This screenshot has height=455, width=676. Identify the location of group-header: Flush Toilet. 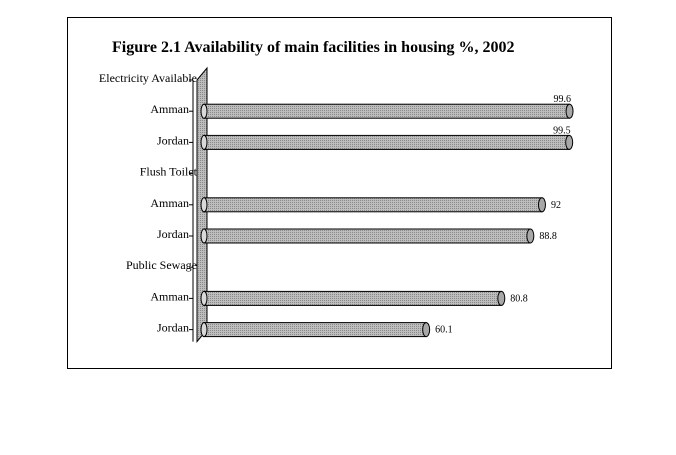
(169, 172).